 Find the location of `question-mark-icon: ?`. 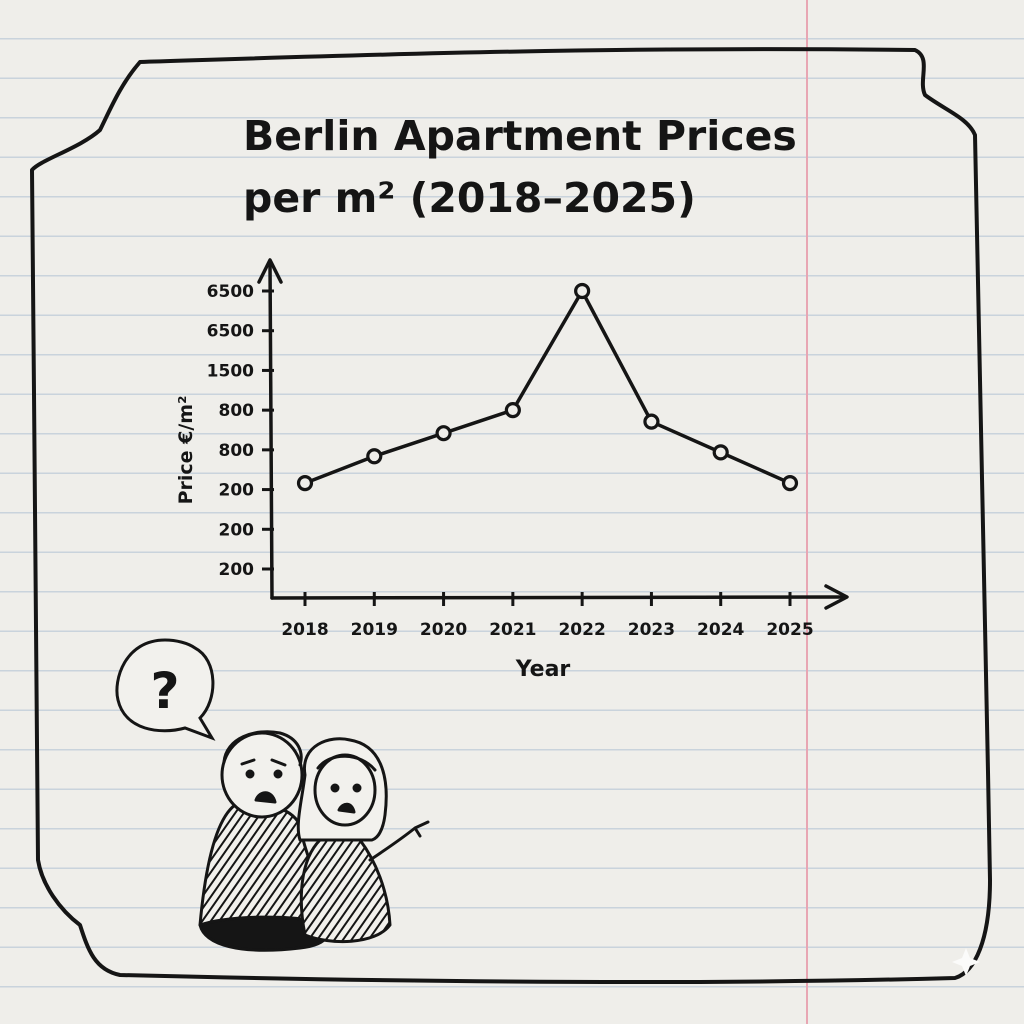

question-mark-icon: ? is located at coordinates (164, 691).